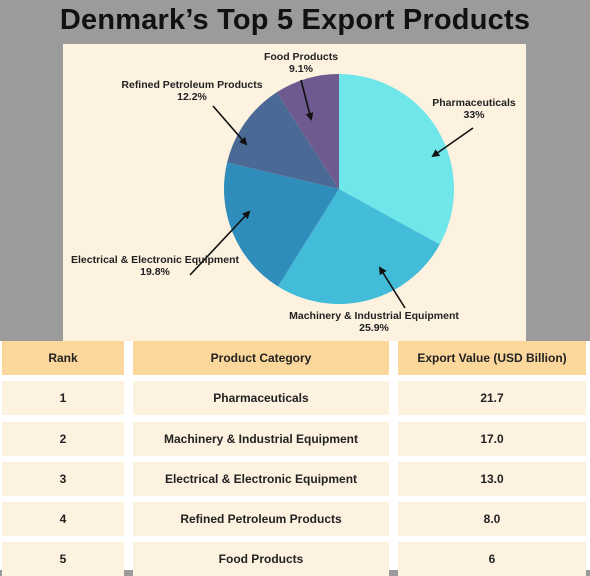  Describe the element at coordinates (374, 328) in the screenshot. I see `slice-percent-label: 25.9%` at that location.